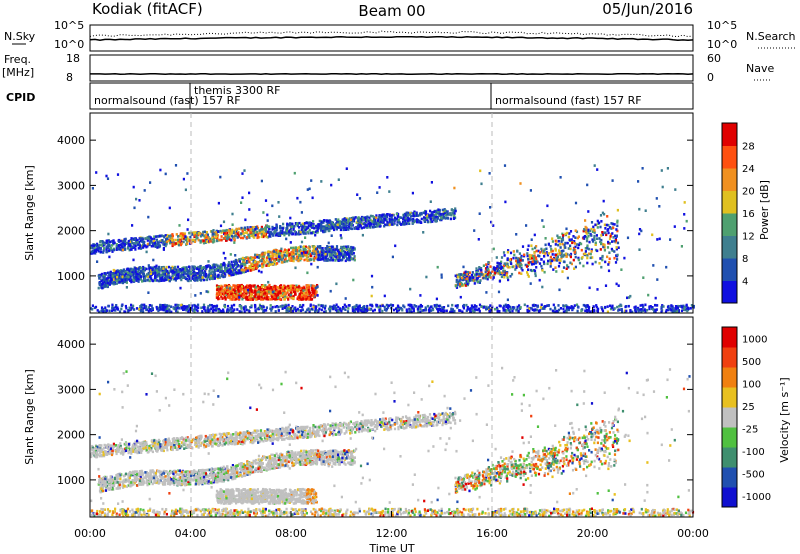 This screenshot has width=800, height=554. Describe the element at coordinates (167, 100) in the screenshot. I see `cpid-segment-1: normalsound (fast) 157 RF` at that location.